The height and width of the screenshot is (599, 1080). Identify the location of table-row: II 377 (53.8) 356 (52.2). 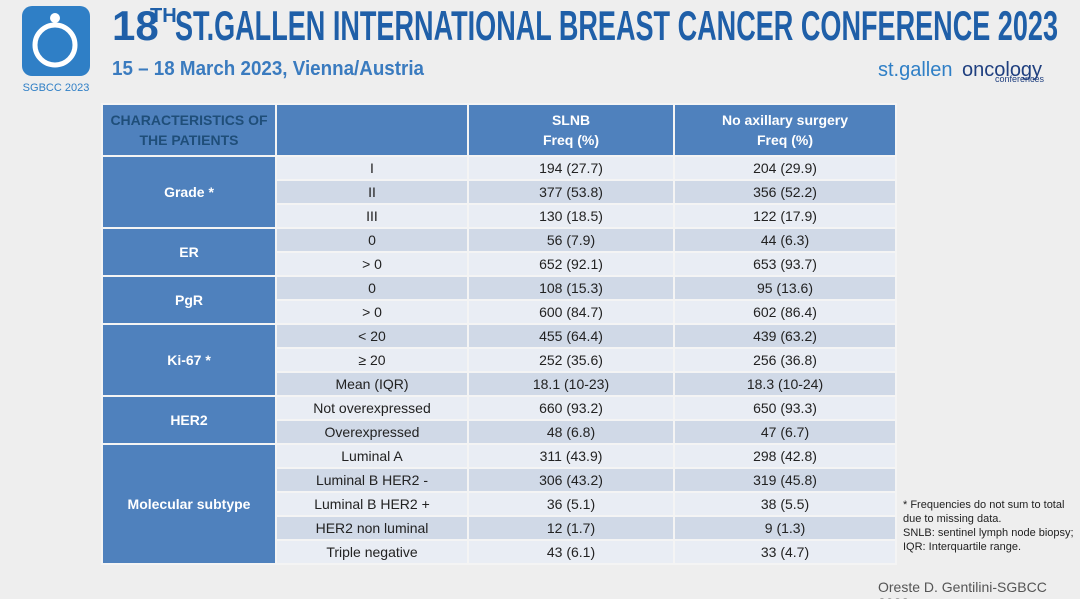
(499, 192).